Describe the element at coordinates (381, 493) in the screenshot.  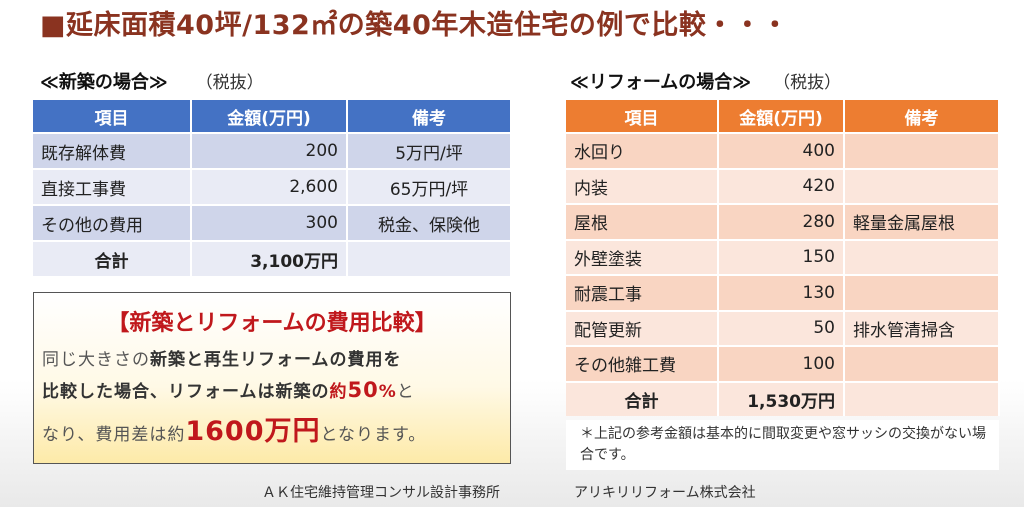
I see `footer-office-name: ＡＫ住宅維持管理コンサル設計事務所` at that location.